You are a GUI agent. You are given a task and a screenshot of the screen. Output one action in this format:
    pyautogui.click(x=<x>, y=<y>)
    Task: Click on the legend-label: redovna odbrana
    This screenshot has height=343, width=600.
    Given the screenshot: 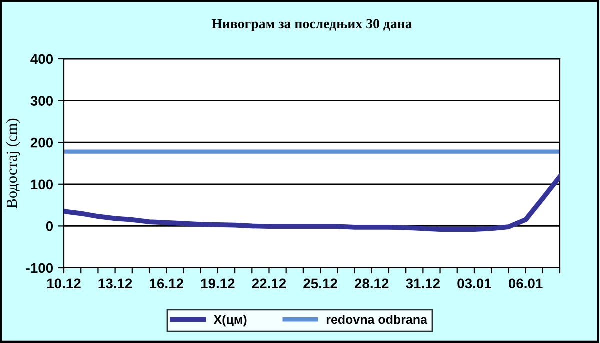 What is the action you would take?
    pyautogui.click(x=377, y=319)
    